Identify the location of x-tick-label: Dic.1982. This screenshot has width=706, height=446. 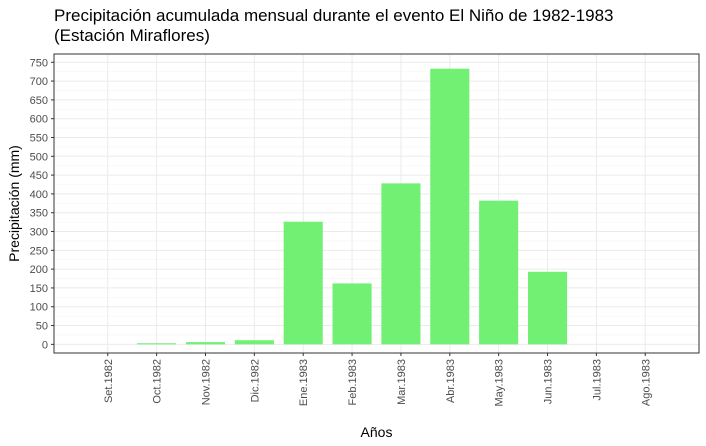
(255, 380).